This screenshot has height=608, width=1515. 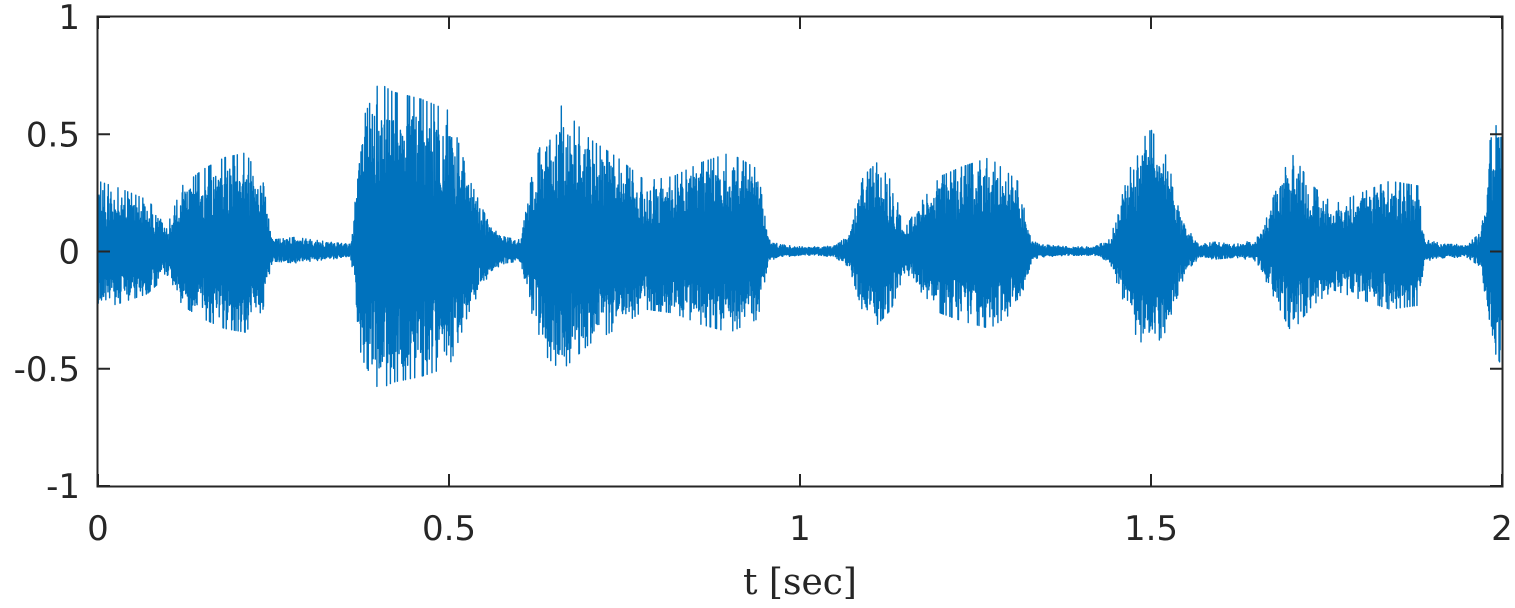 I want to click on y-tick-label: 0, so click(x=69, y=253).